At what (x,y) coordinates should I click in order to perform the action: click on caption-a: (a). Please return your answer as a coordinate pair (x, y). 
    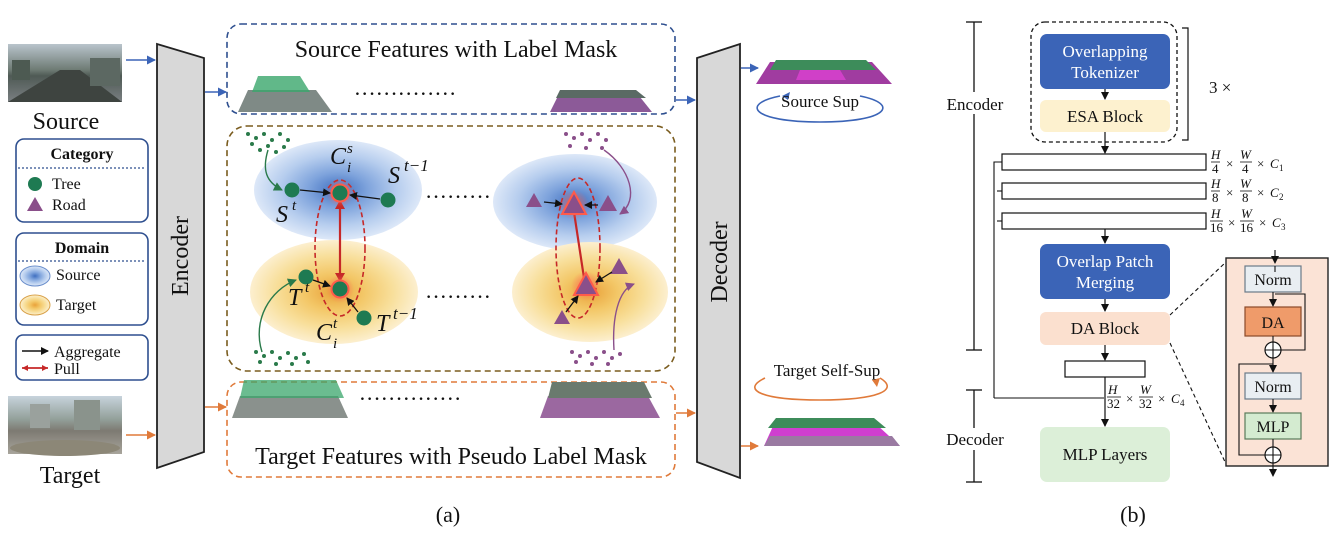
    Looking at the image, I should click on (448, 514).